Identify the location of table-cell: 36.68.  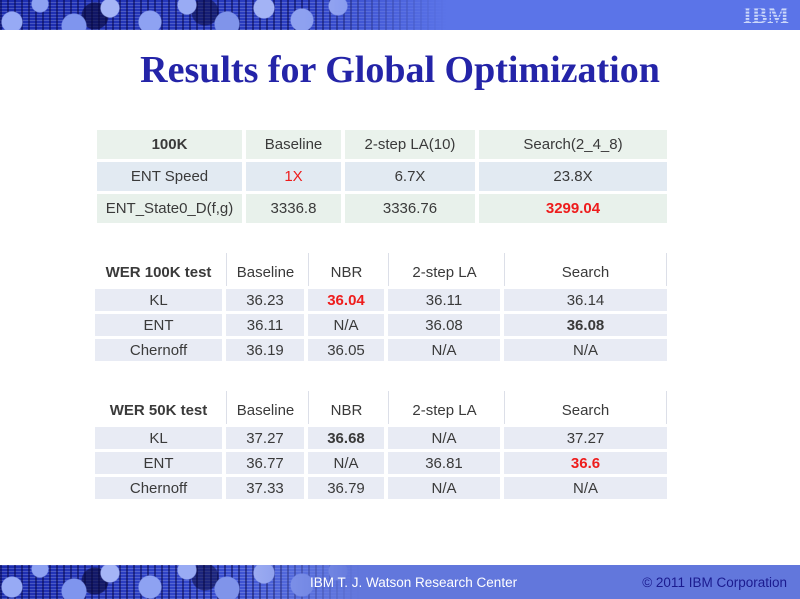
(346, 438).